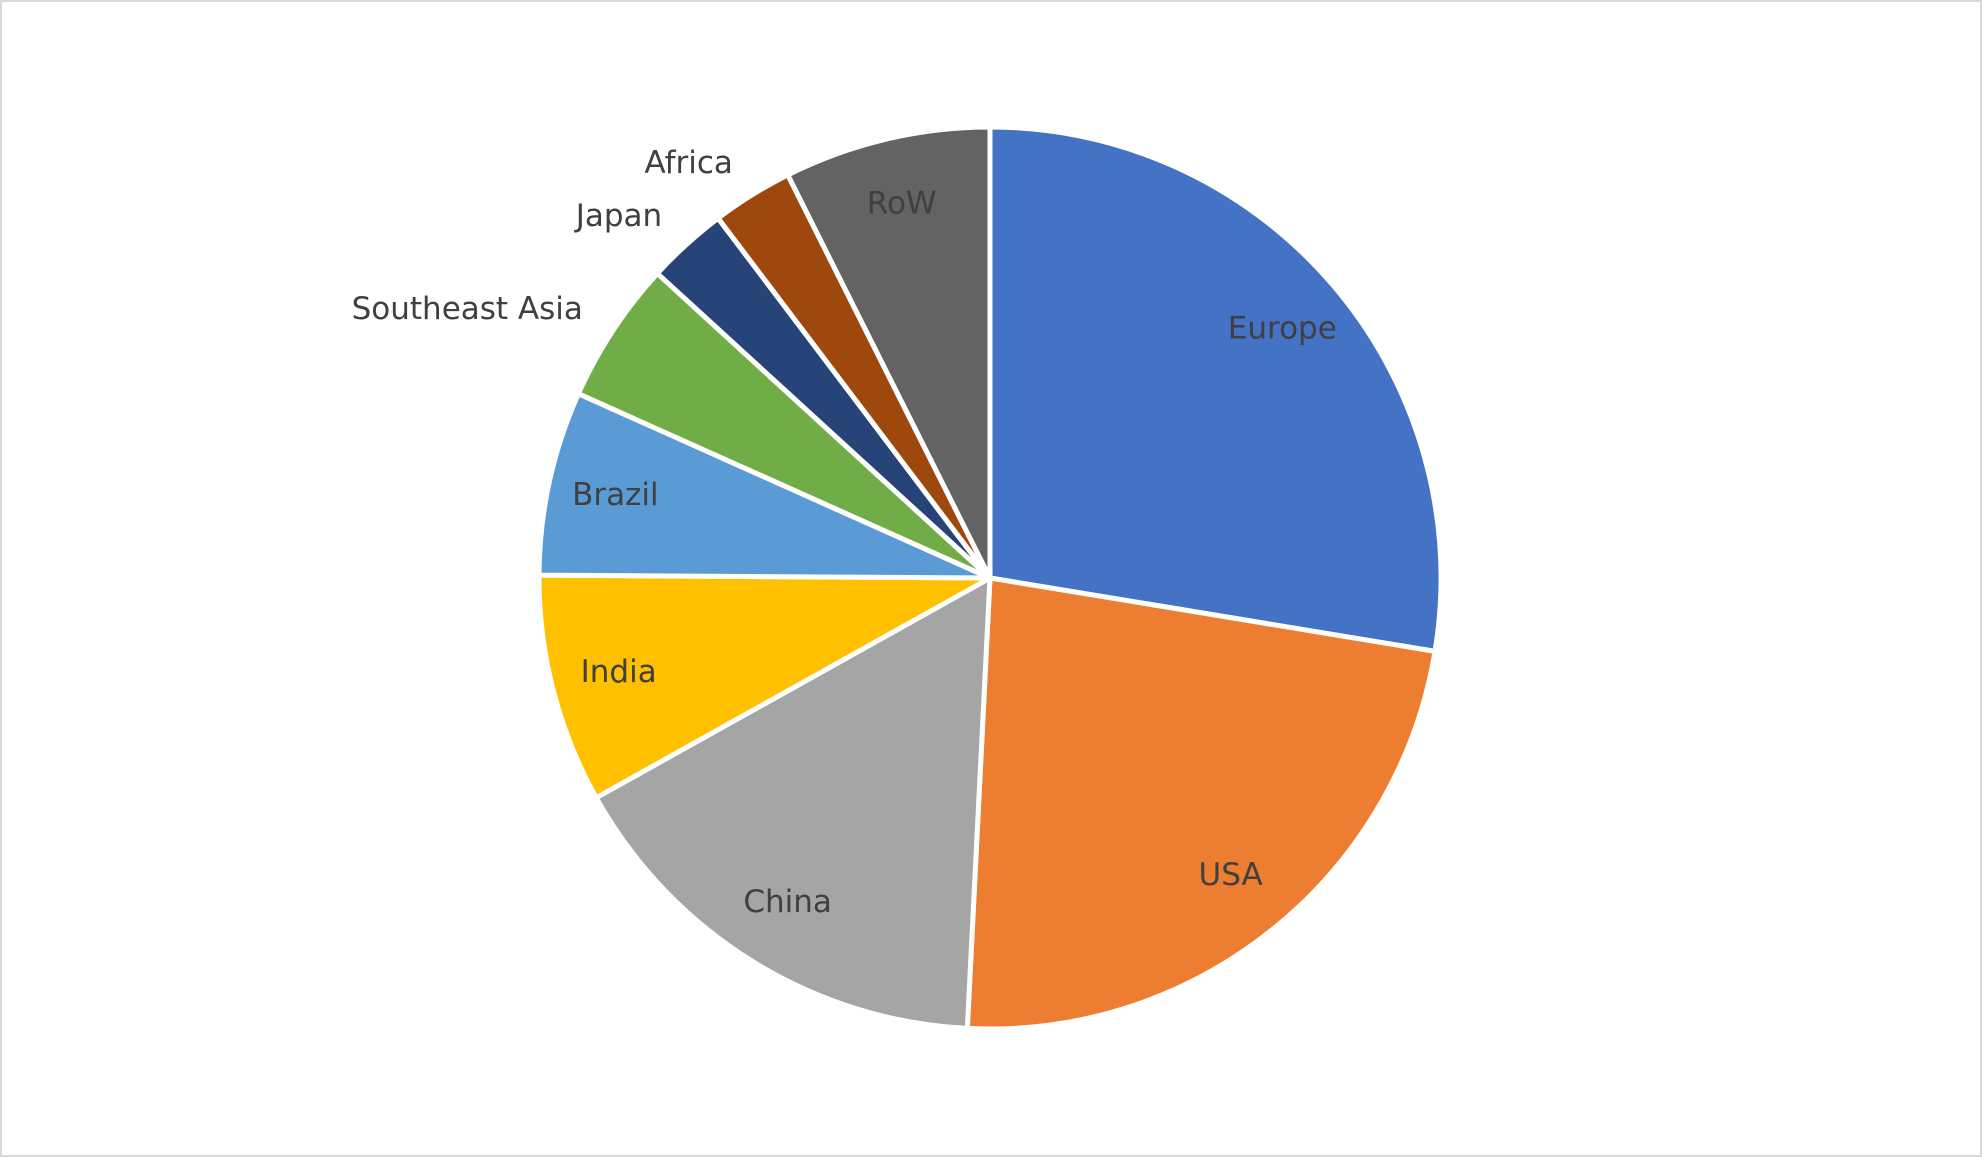 The width and height of the screenshot is (1982, 1157). I want to click on slice-label: Japan, so click(618, 216).